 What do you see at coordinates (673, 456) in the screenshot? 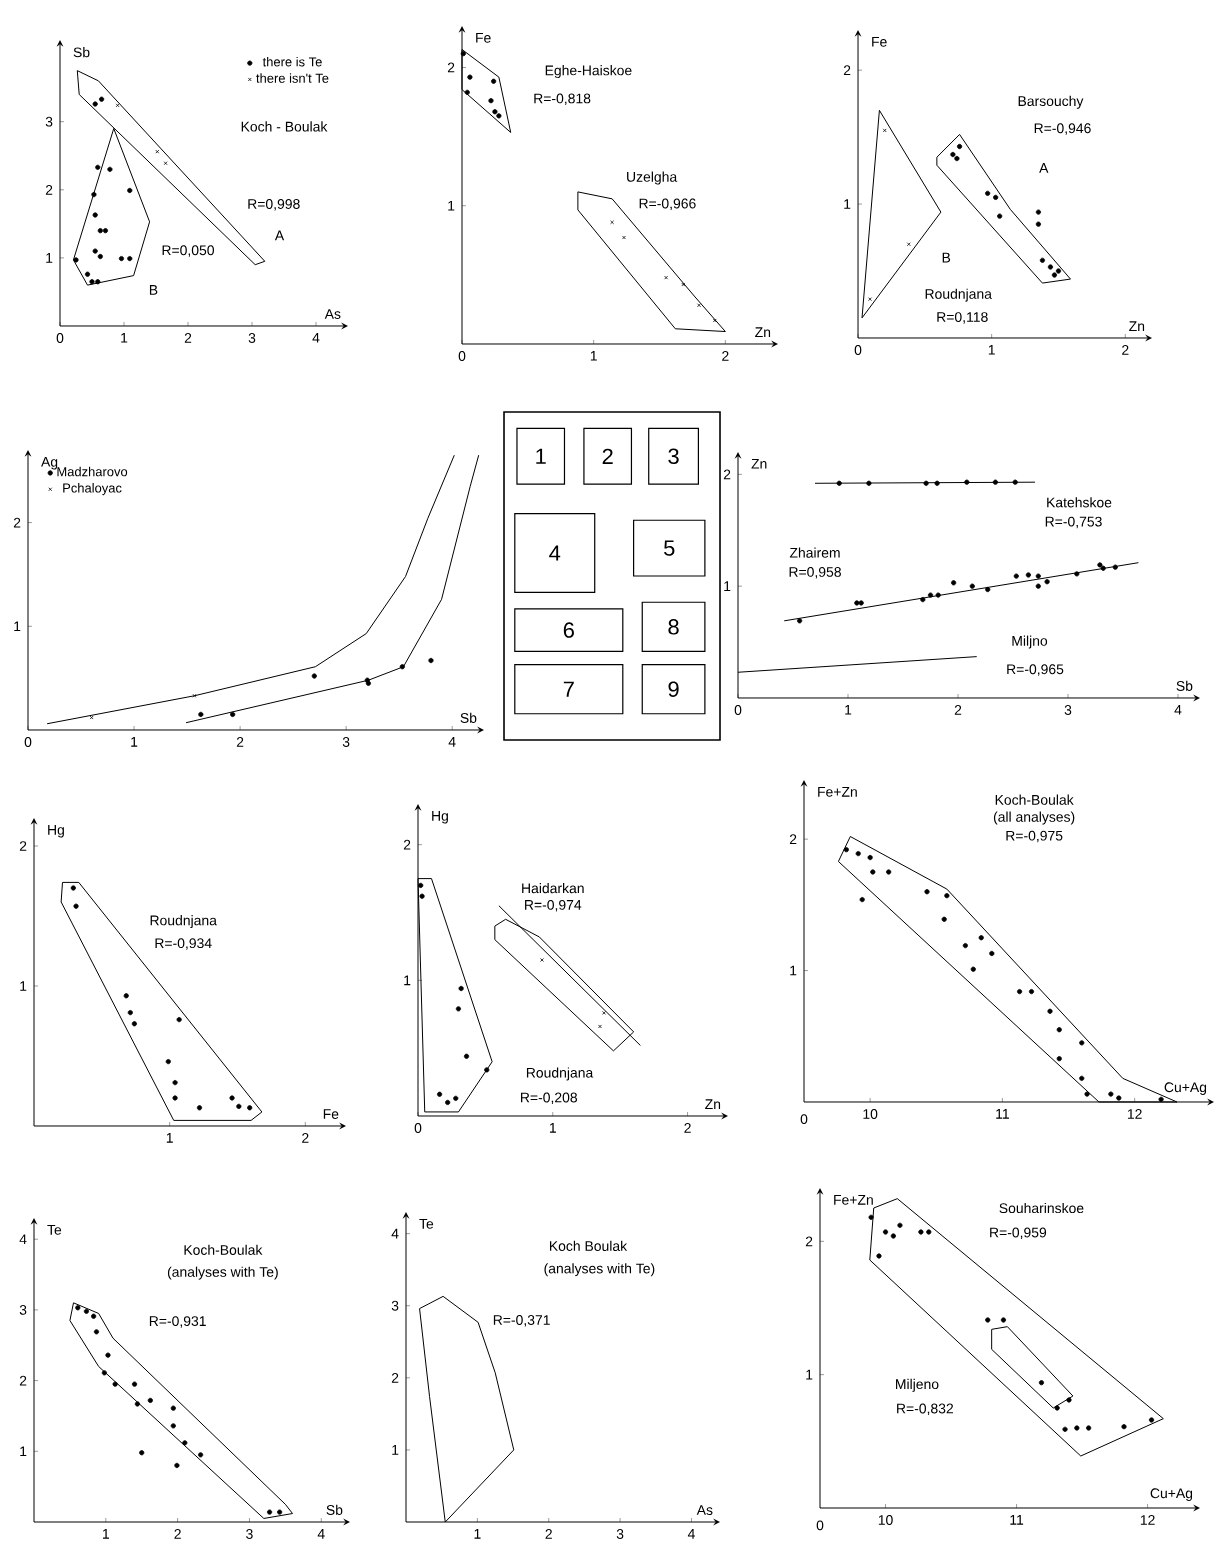
I see `text: 3` at bounding box center [673, 456].